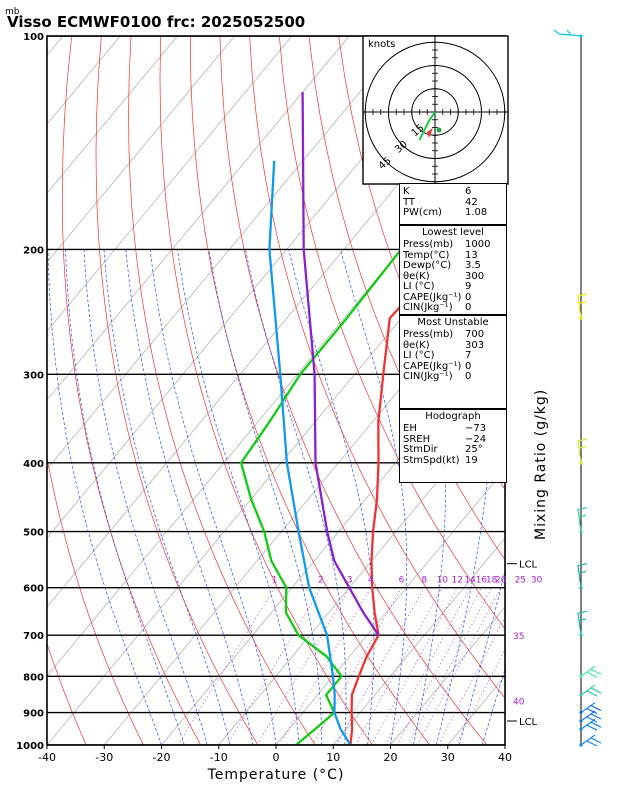 This screenshot has width=618, height=800. Describe the element at coordinates (471, 460) in the screenshot. I see `hodograph-value: 19` at that location.